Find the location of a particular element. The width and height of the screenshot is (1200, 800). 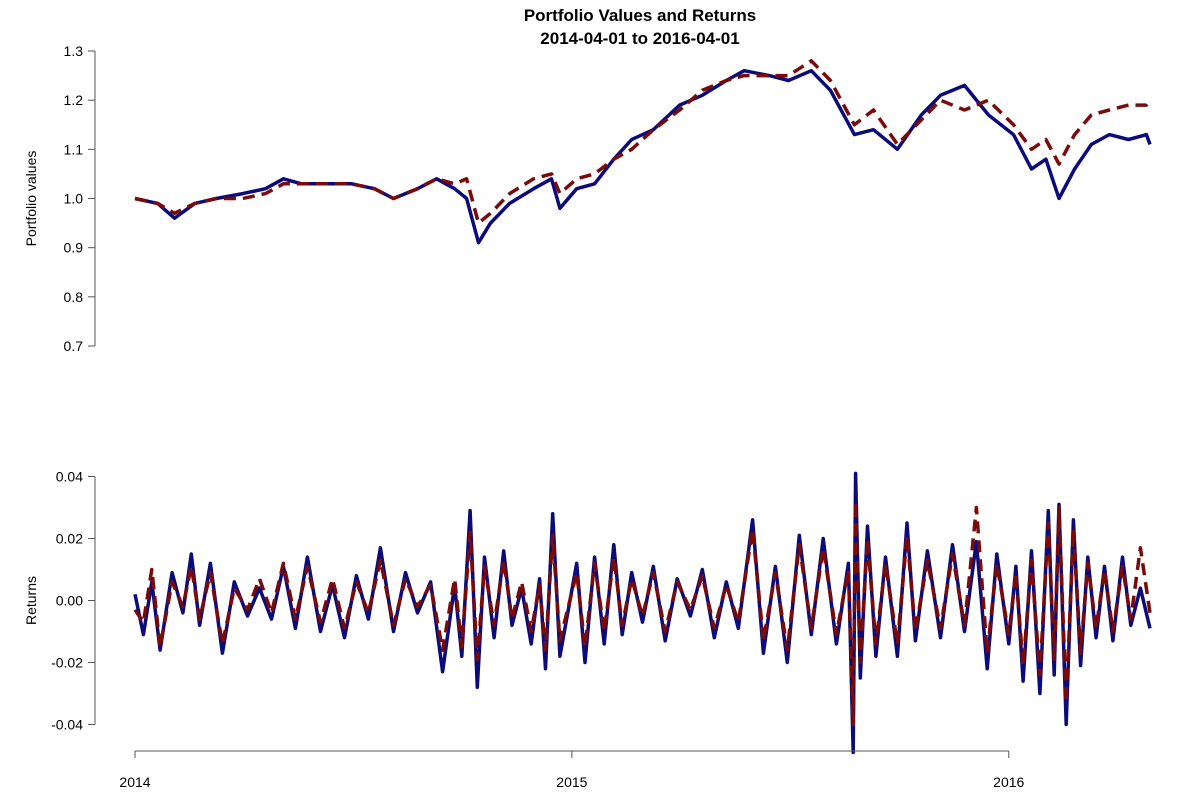

values-y-tick-label: 1.3 is located at coordinates (74, 51).